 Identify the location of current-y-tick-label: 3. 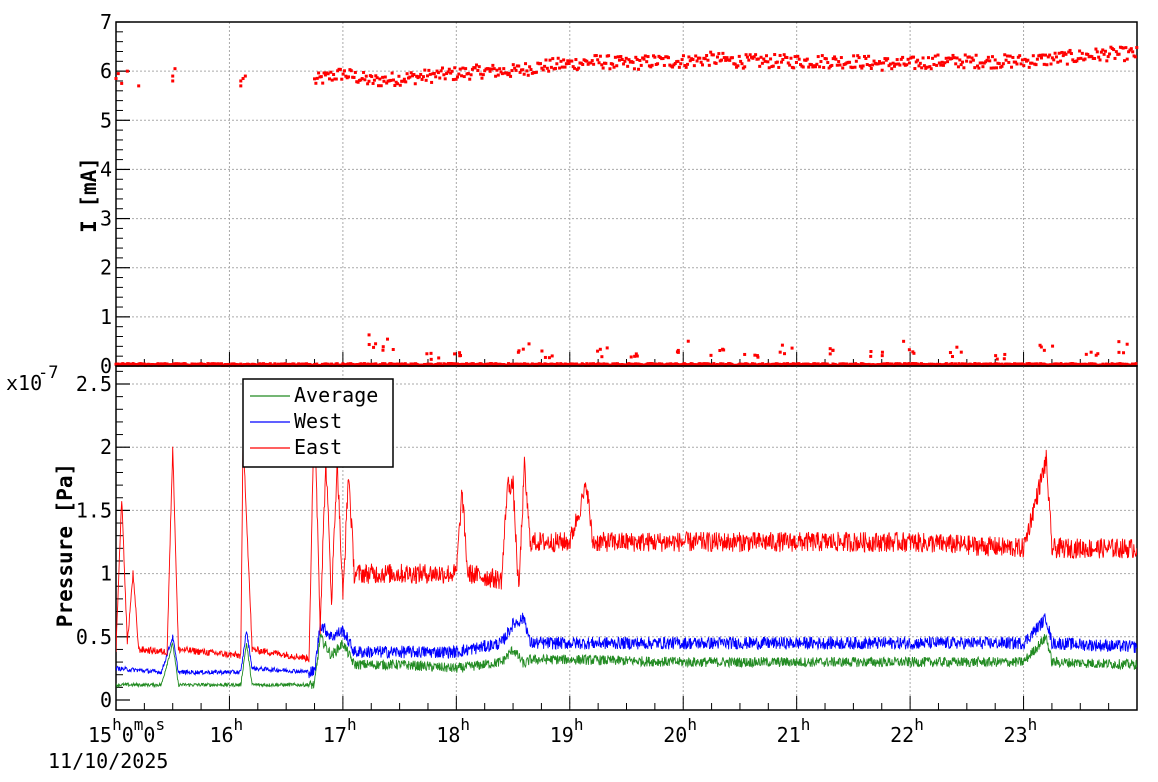
(106, 219).